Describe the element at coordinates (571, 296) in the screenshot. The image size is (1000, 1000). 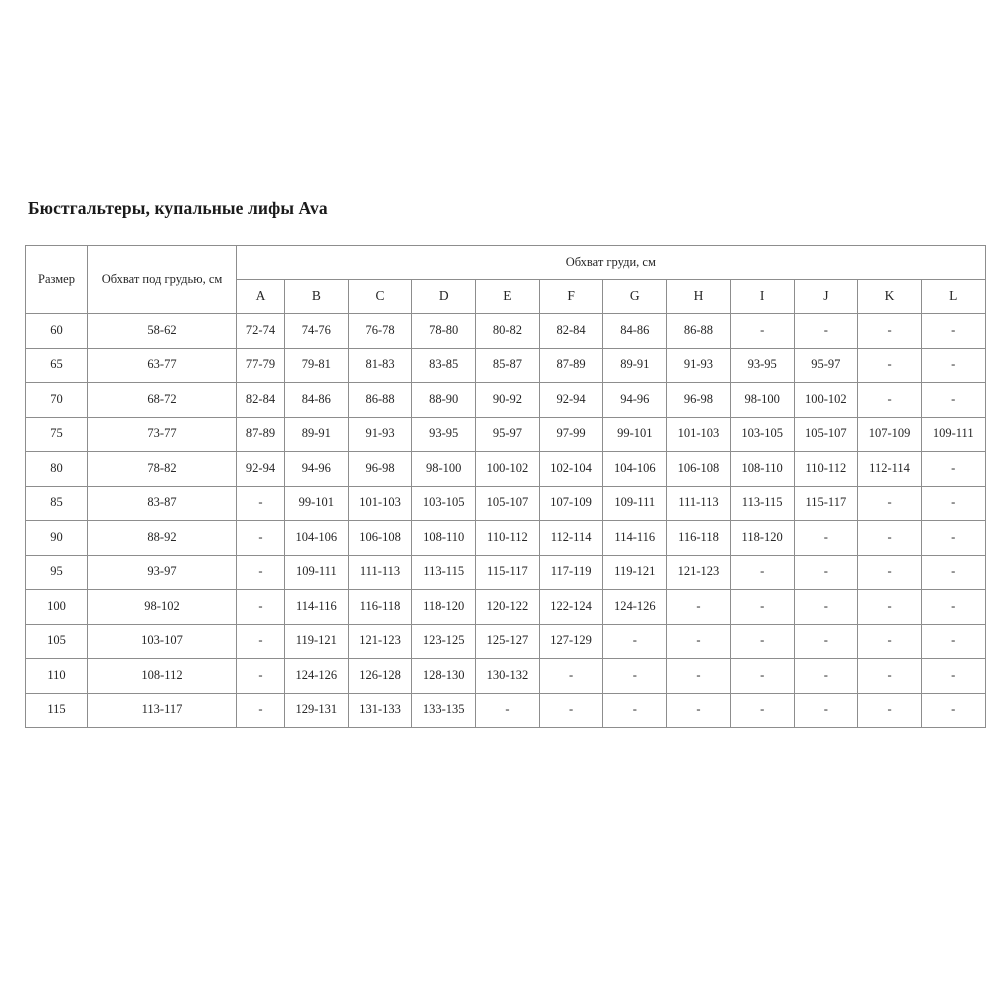
I see `column-header-cup-f: F` at that location.